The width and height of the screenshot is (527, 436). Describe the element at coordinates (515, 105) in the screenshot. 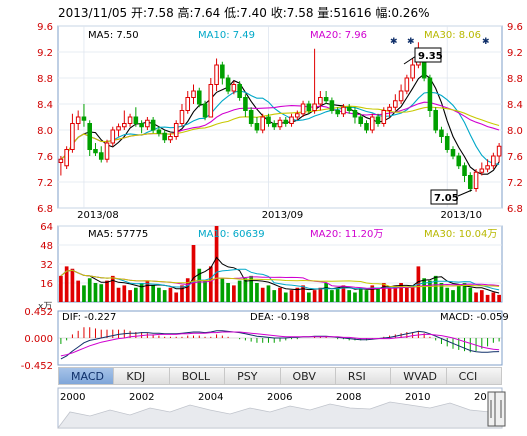

I see `price-tick-right: 8.4` at that location.